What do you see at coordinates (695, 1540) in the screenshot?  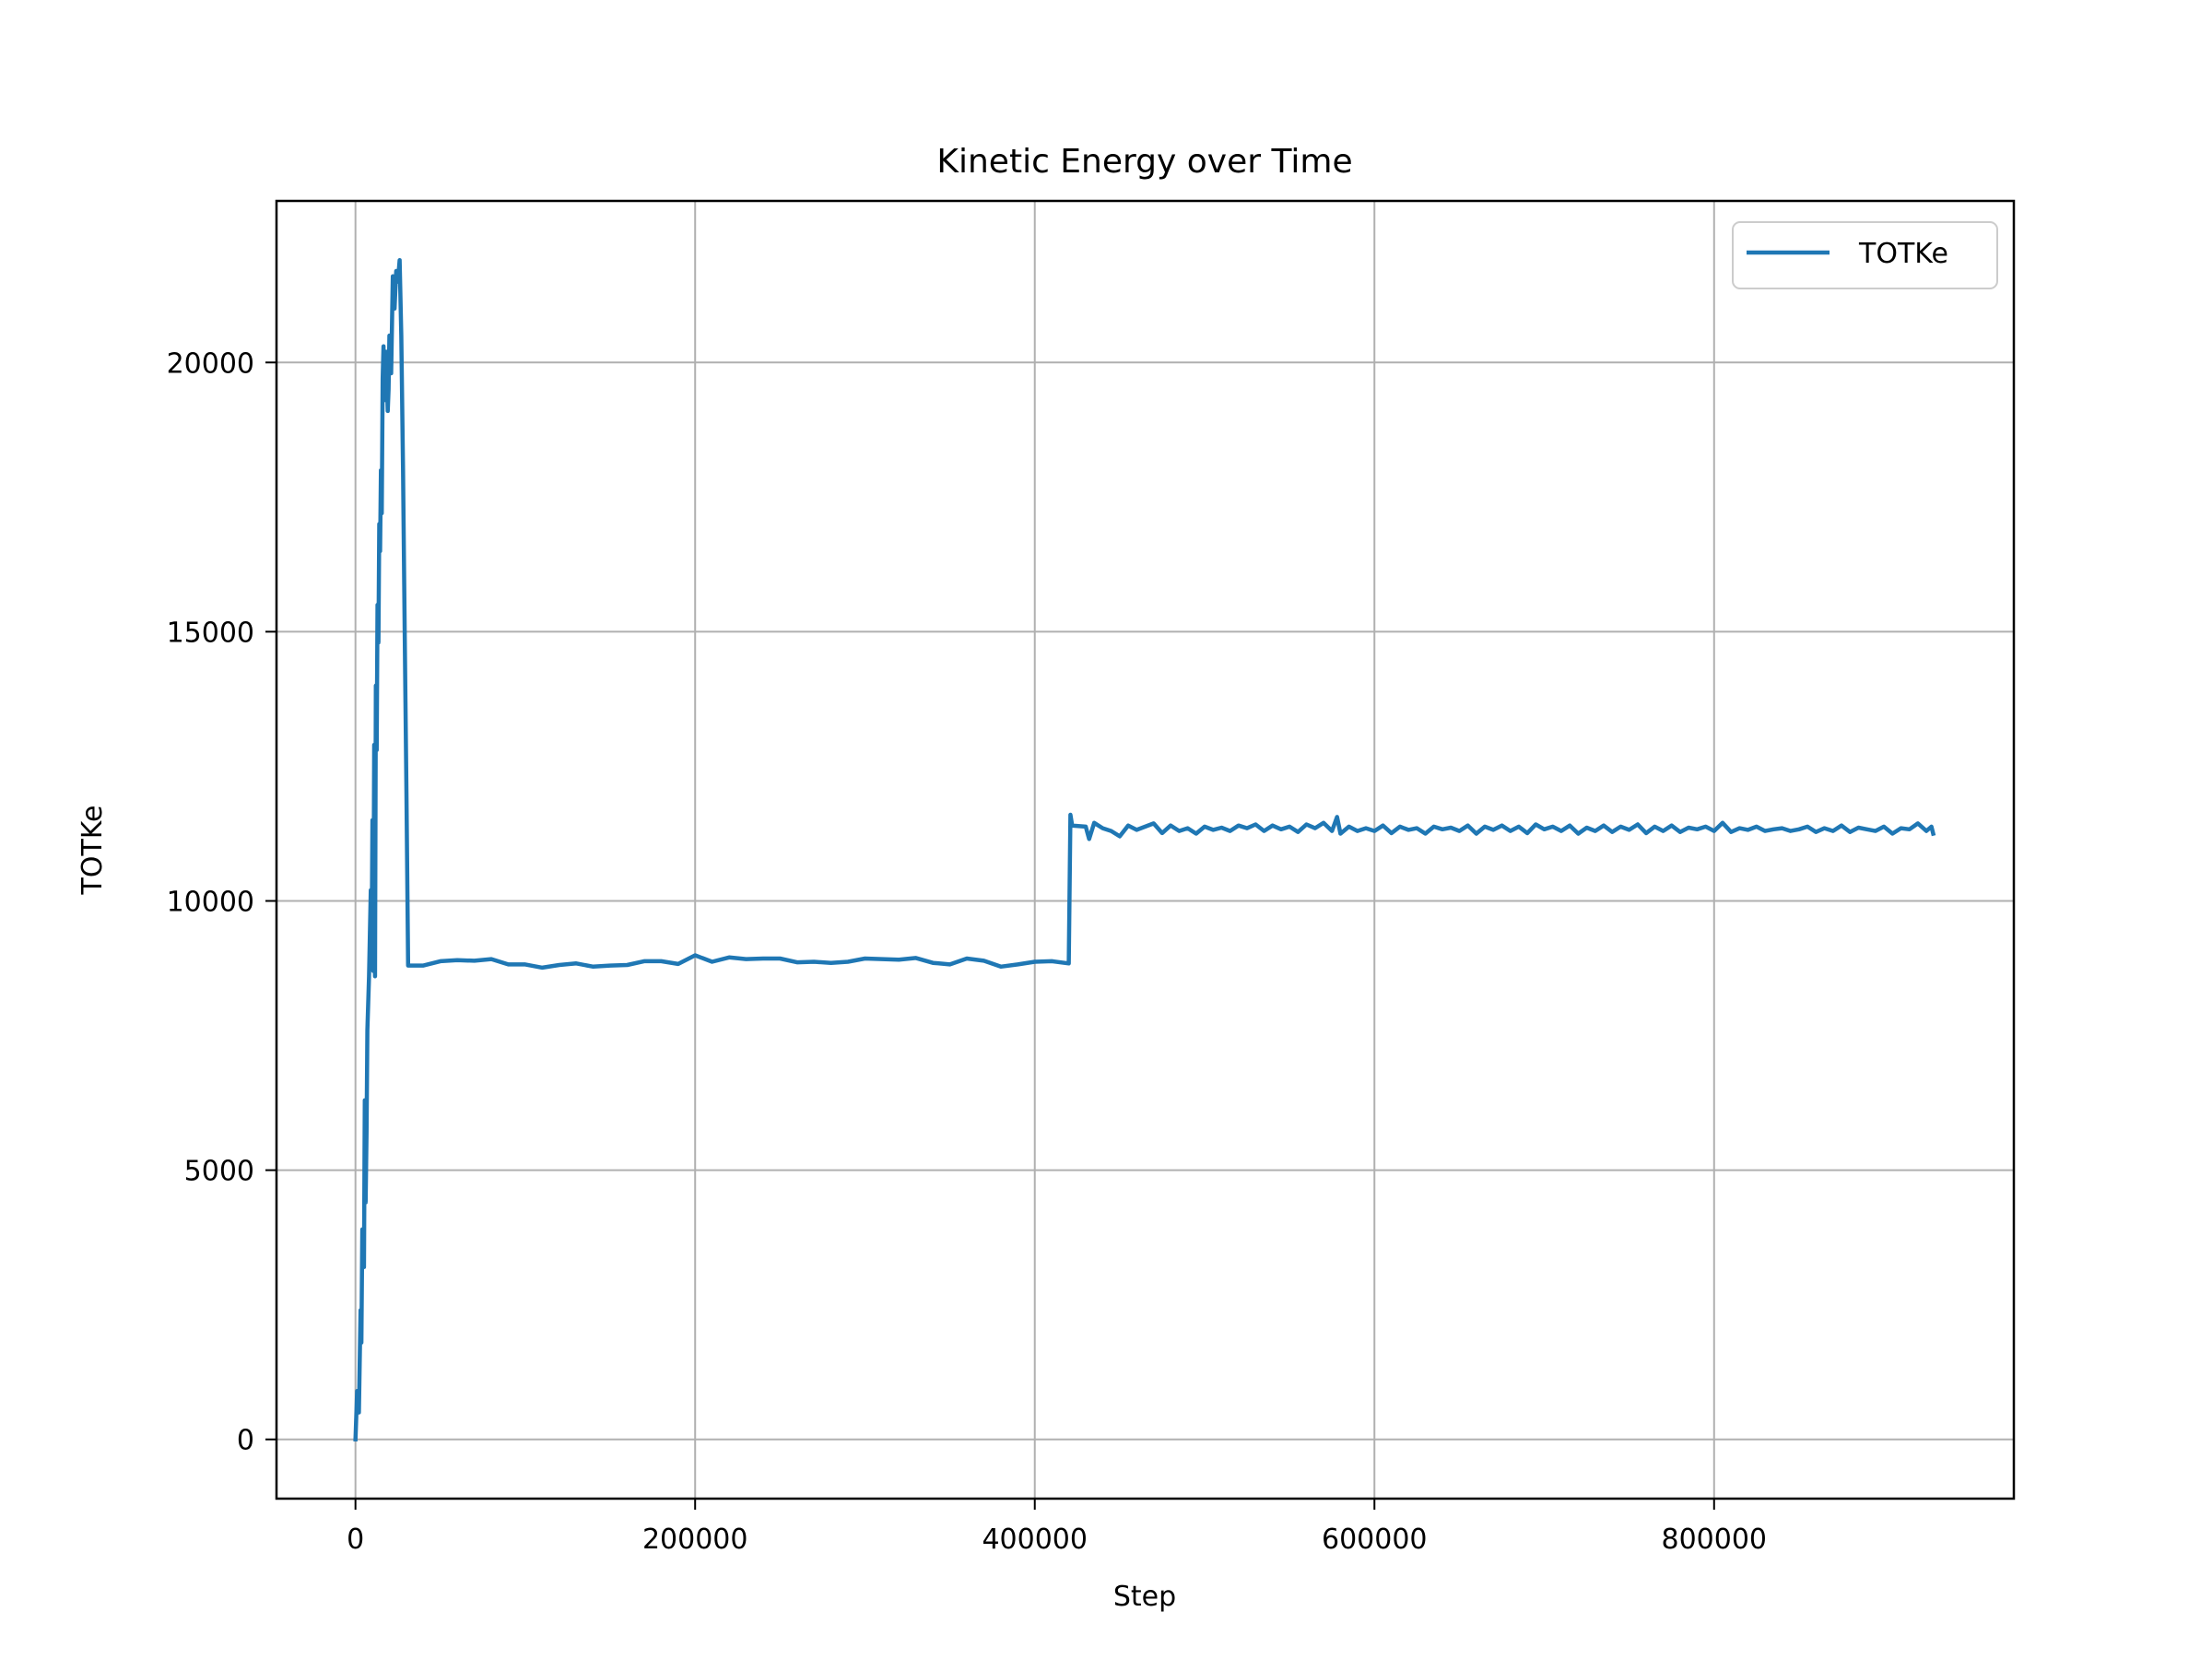 I see `x-tick-label: 200000` at bounding box center [695, 1540].